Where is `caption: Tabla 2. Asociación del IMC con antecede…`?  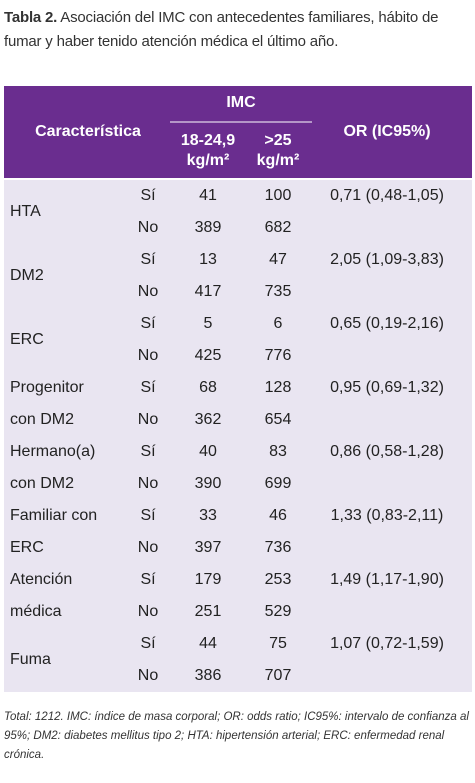
caption: Tabla 2. Asociación del IMC con antecede… is located at coordinates (237, 30).